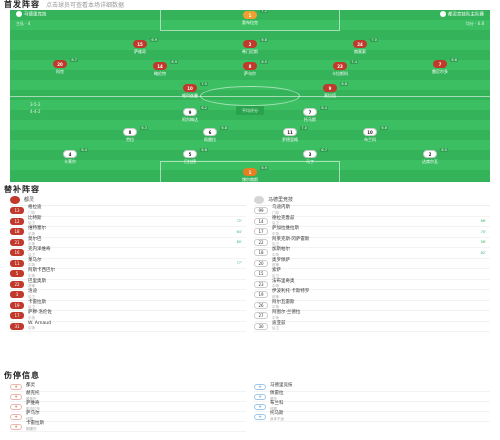 This screenshot has width=500, height=440. What do you see at coordinates (281, 200) in the screenshot?
I see `away-subs-team: 马德里竞技` at bounding box center [281, 200].